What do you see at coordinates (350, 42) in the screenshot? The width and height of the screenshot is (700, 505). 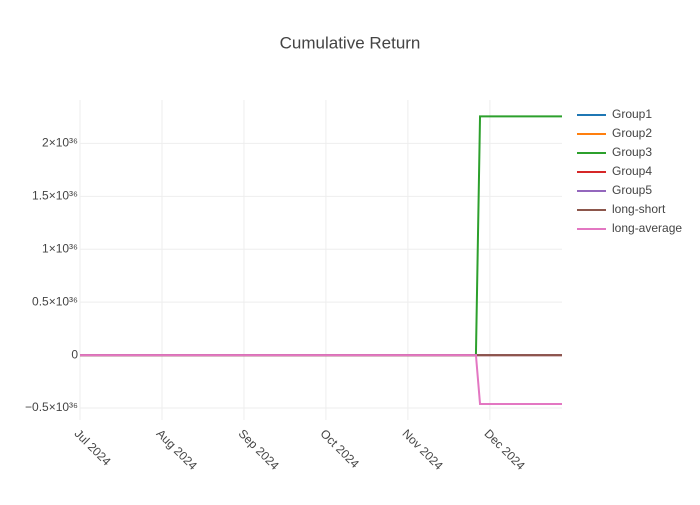 I see `chart-title: Cumulative Return` at bounding box center [350, 42].